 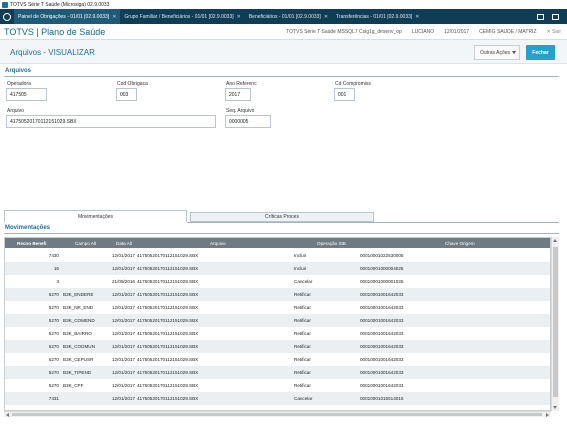 I want to click on column-header-chave-origem: Chave Origem, so click(x=460, y=243).